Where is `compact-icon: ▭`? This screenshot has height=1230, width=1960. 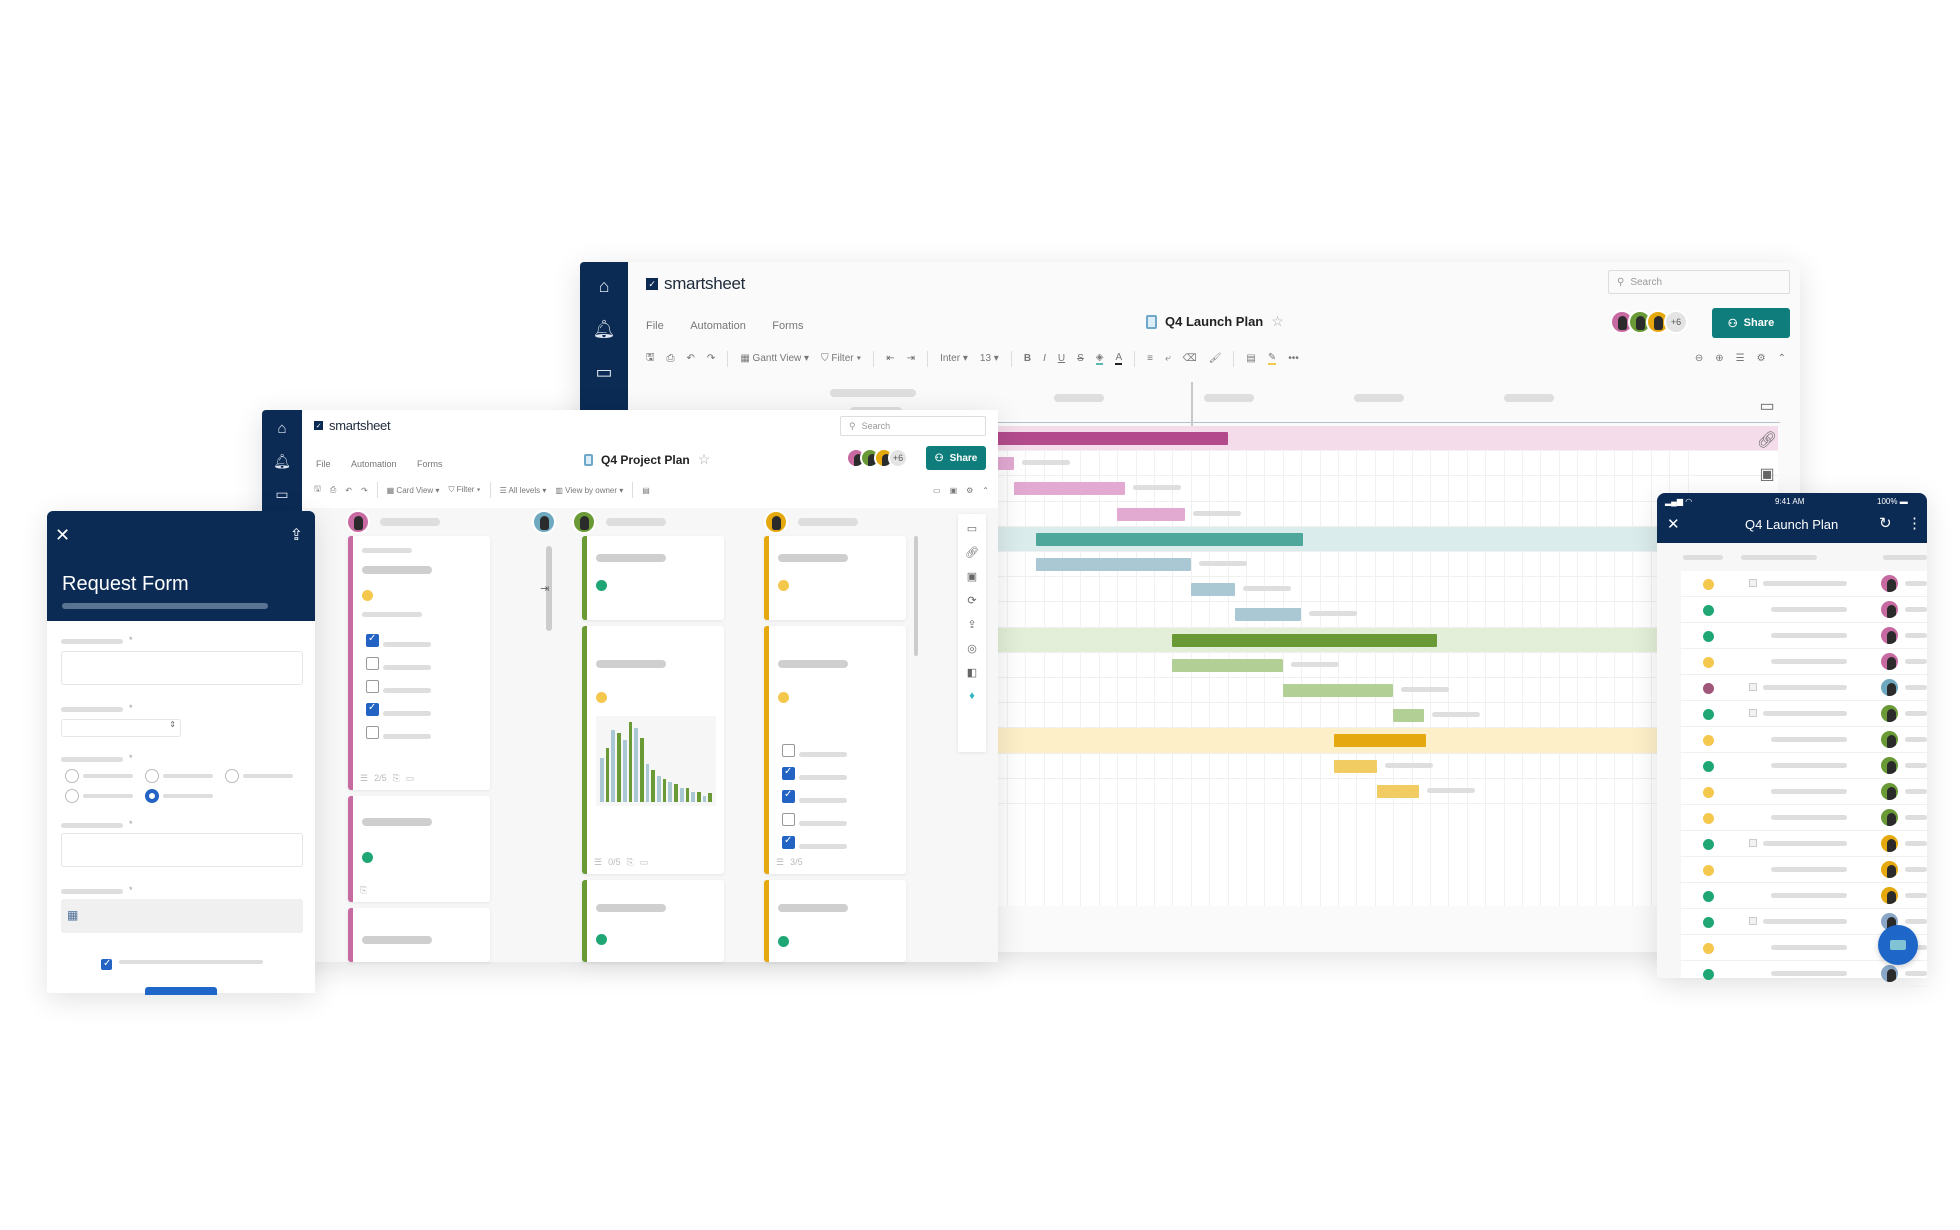
compact-icon: ▭ is located at coordinates (937, 490).